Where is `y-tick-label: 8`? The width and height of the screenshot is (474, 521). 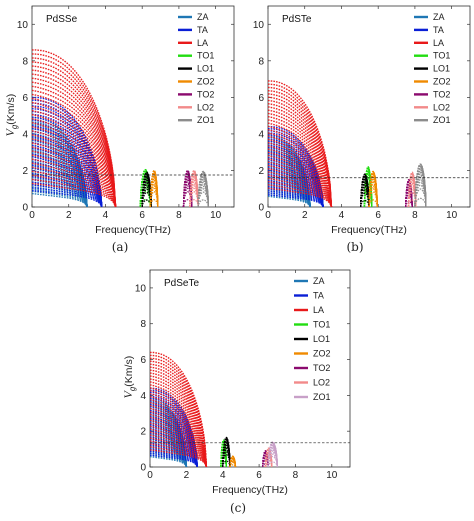
y-tick-label: 8 is located at coordinates (25, 61).